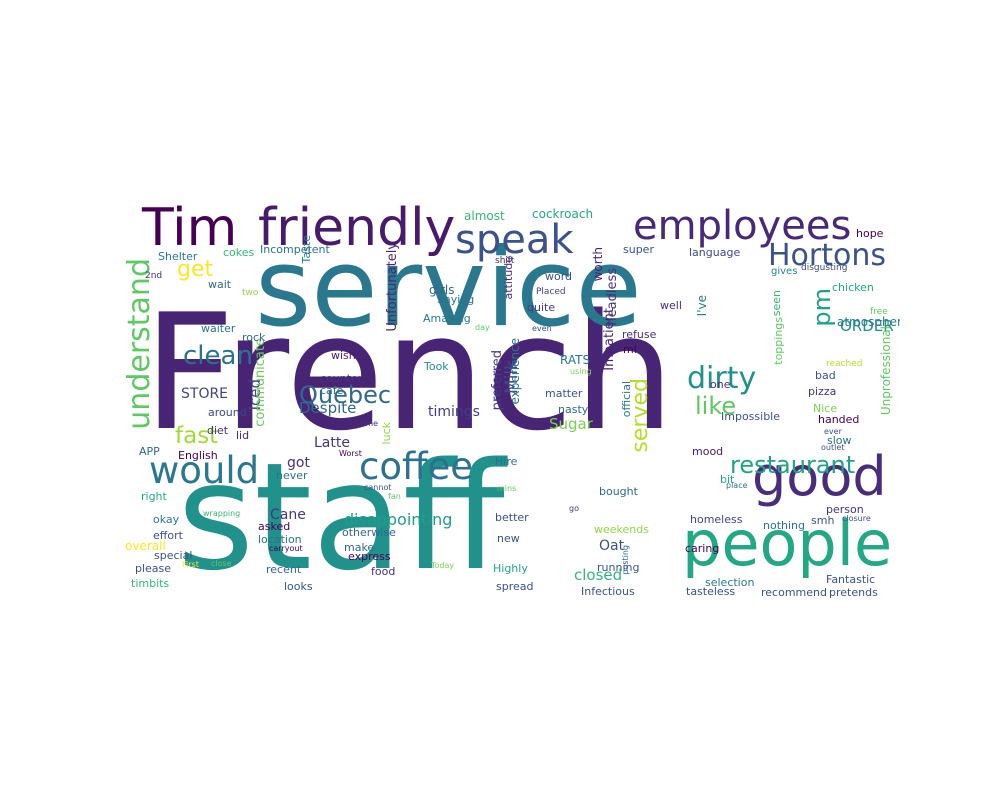 The height and width of the screenshot is (800, 1000). What do you see at coordinates (573, 409) in the screenshot?
I see `word-nasty: nasty` at bounding box center [573, 409].